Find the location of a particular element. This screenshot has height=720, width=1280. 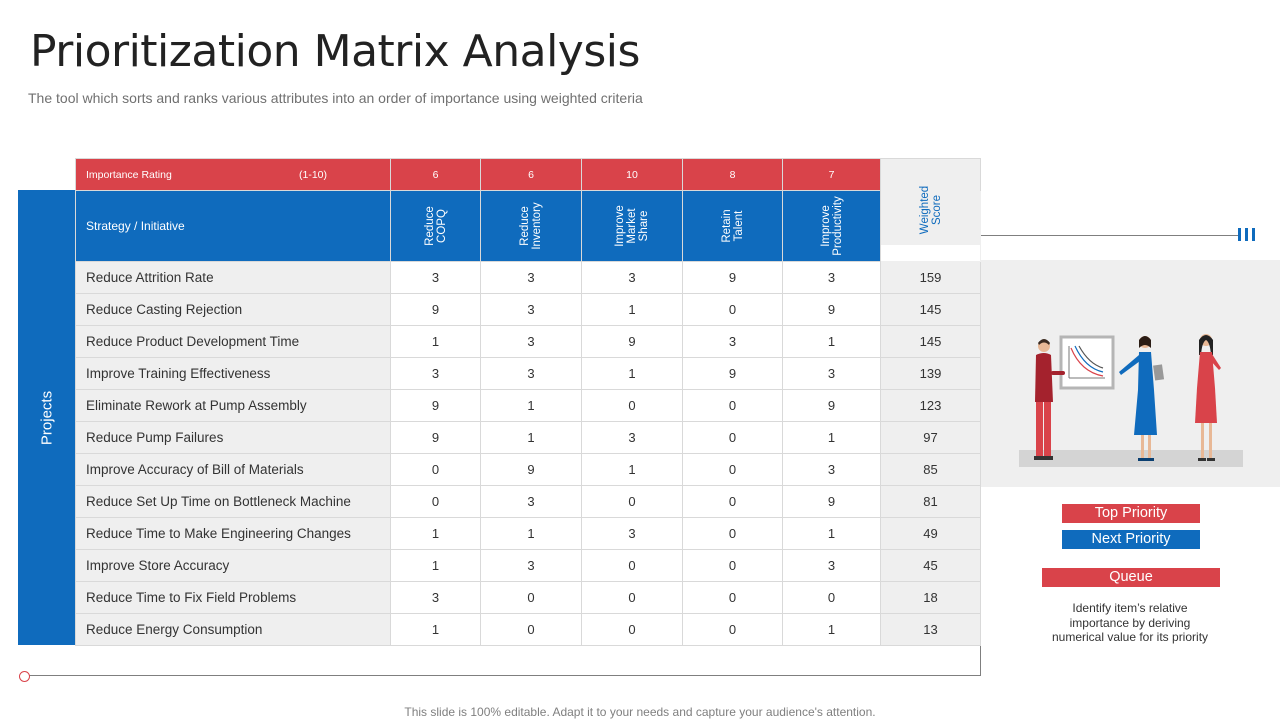

initiative-name: Eliminate Rework at Pump Assembly is located at coordinates (233, 405).